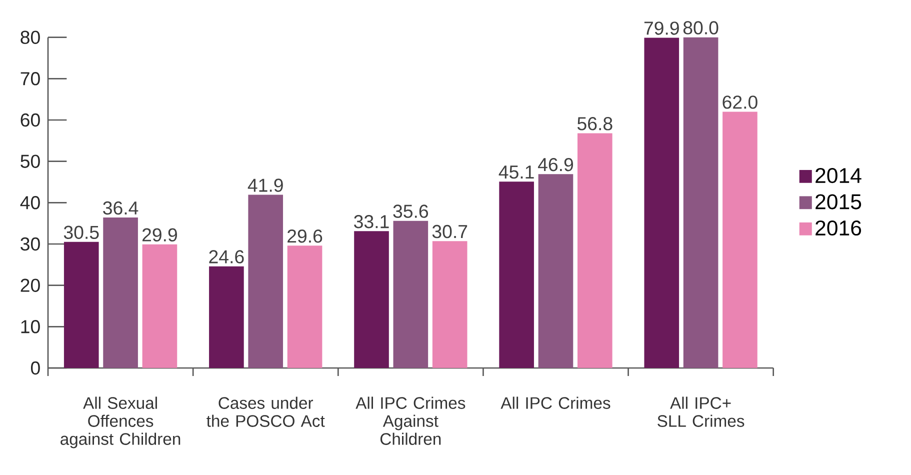 This screenshot has height=475, width=911. What do you see at coordinates (30, 161) in the screenshot?
I see `y-tick-label: 50` at bounding box center [30, 161].